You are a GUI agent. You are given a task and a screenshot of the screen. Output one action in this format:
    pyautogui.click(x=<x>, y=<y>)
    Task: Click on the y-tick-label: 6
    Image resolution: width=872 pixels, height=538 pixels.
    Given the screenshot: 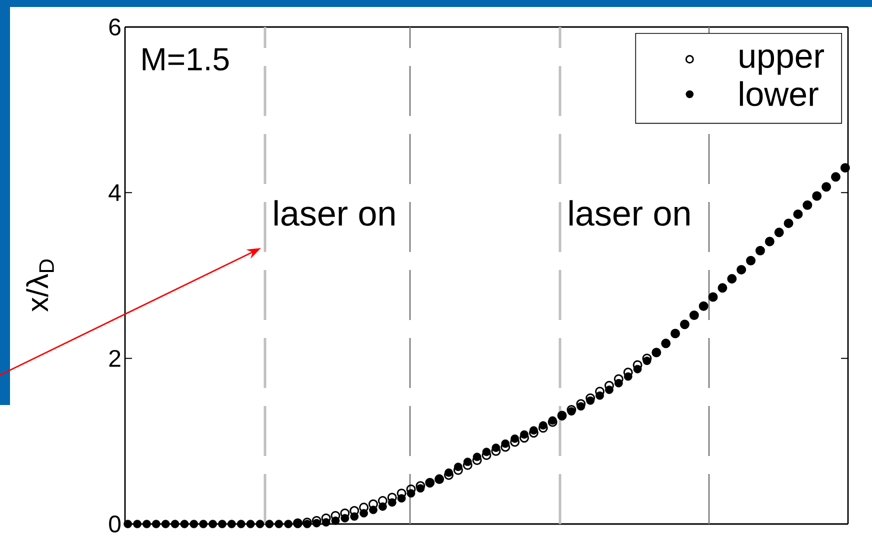 What is the action you would take?
    pyautogui.click(x=114, y=27)
    